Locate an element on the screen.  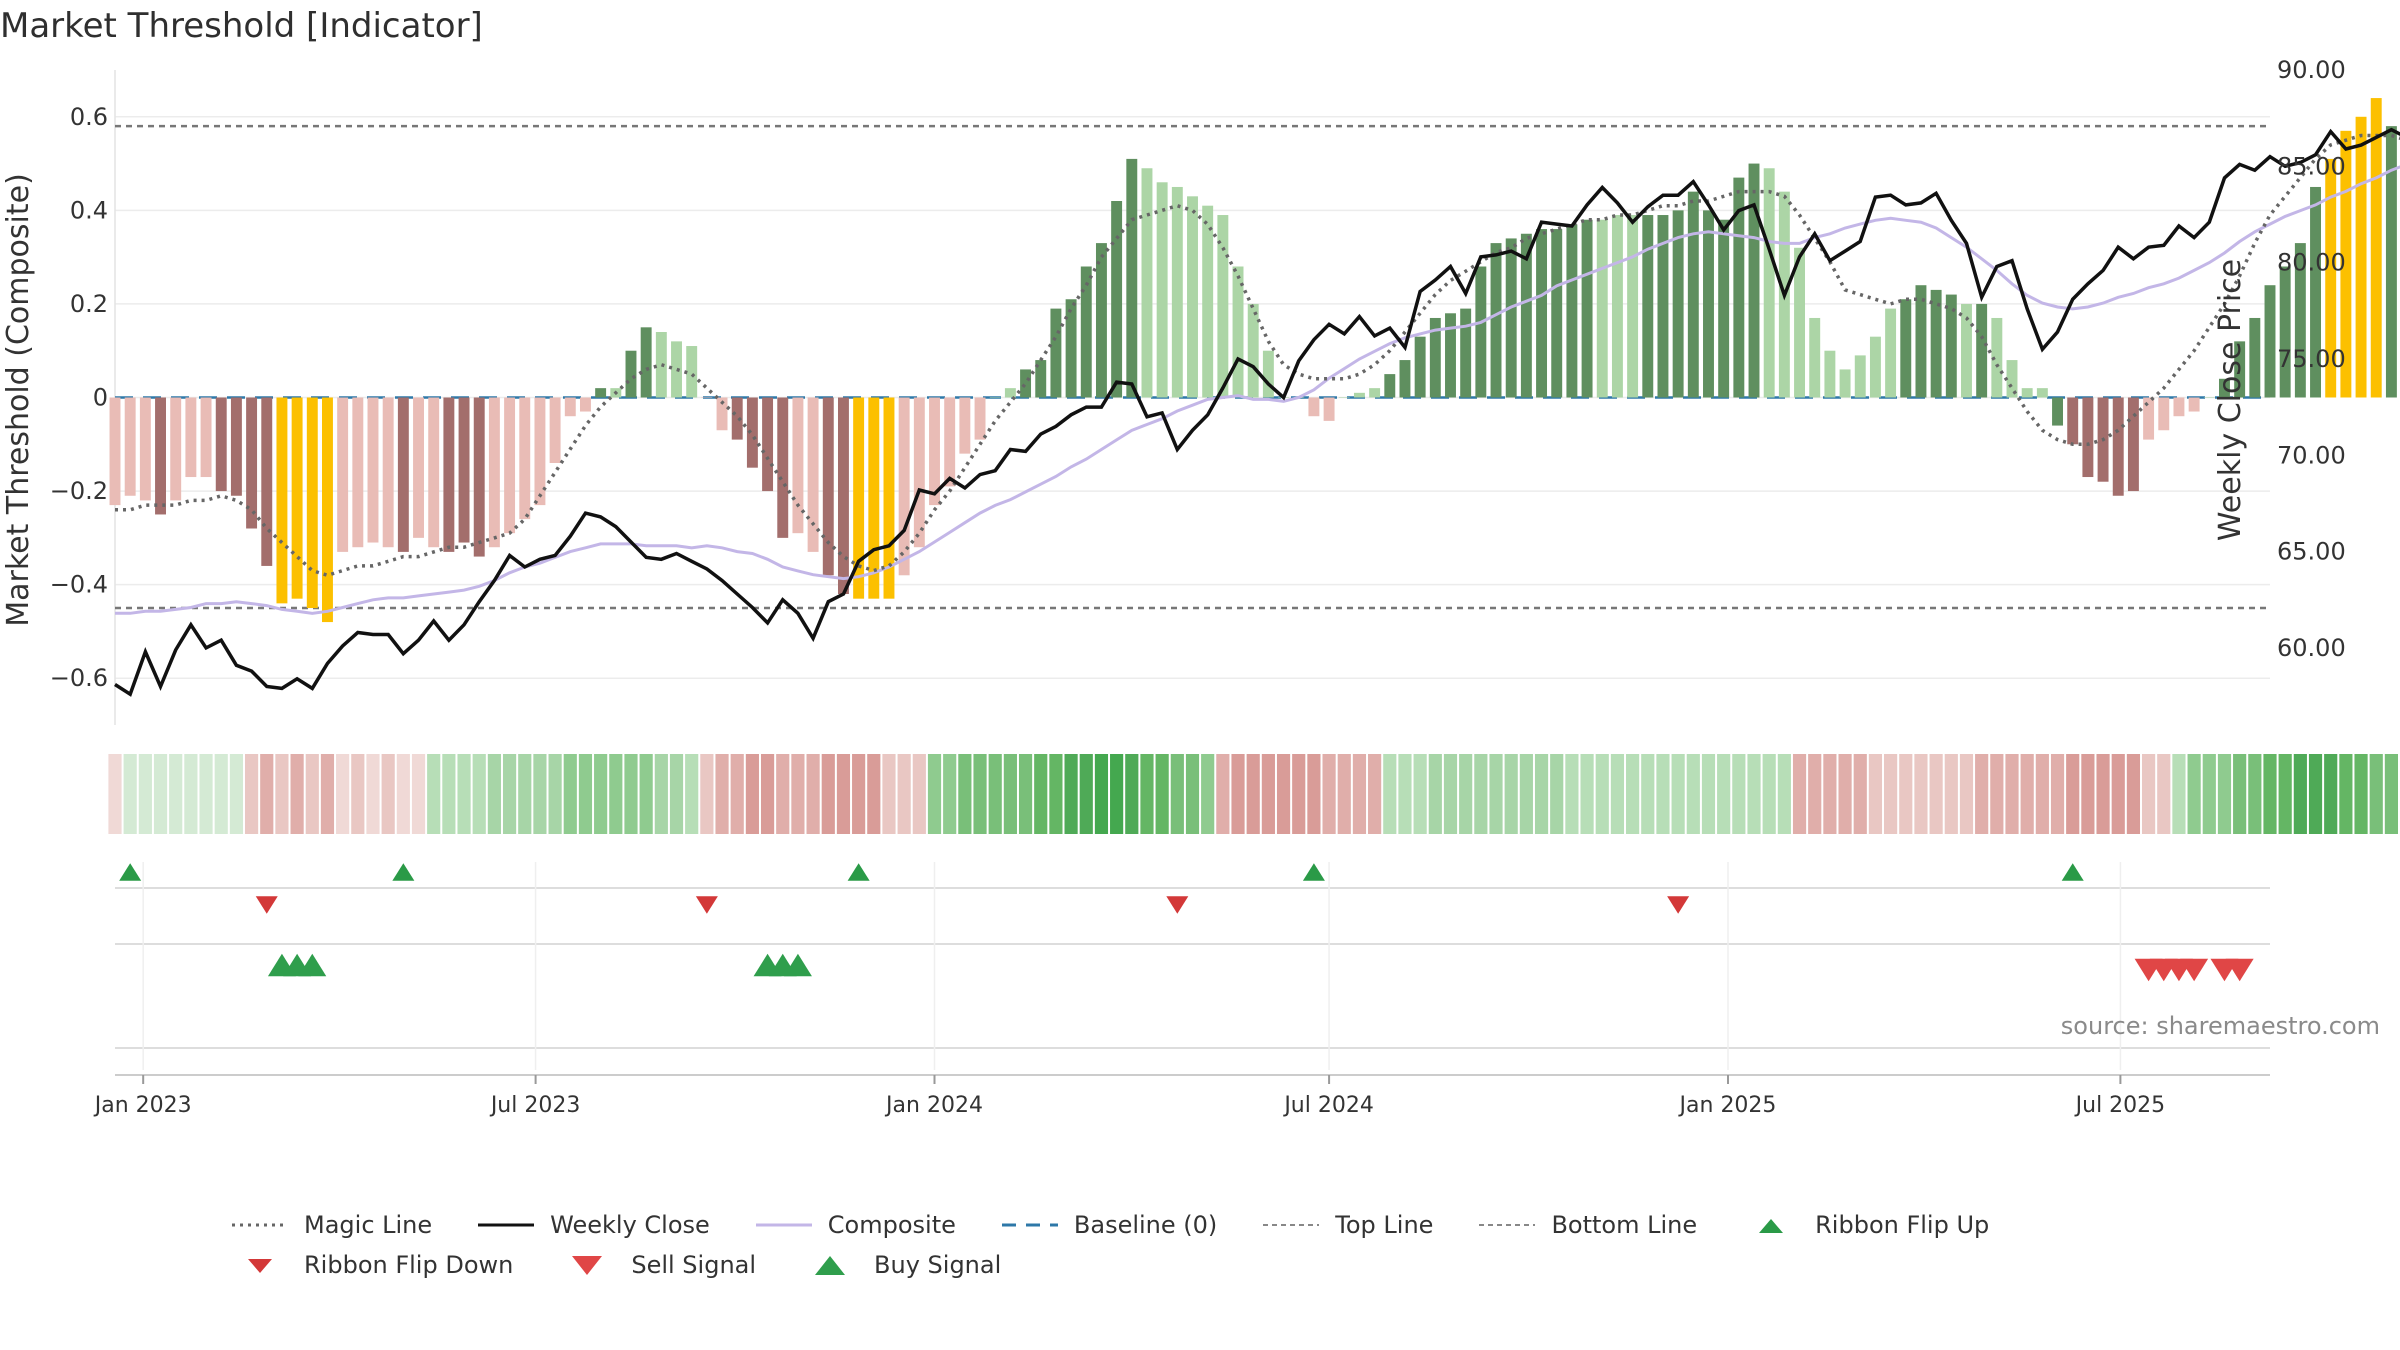
green-triangle-up-large-icon is located at coordinates (830, 1265).